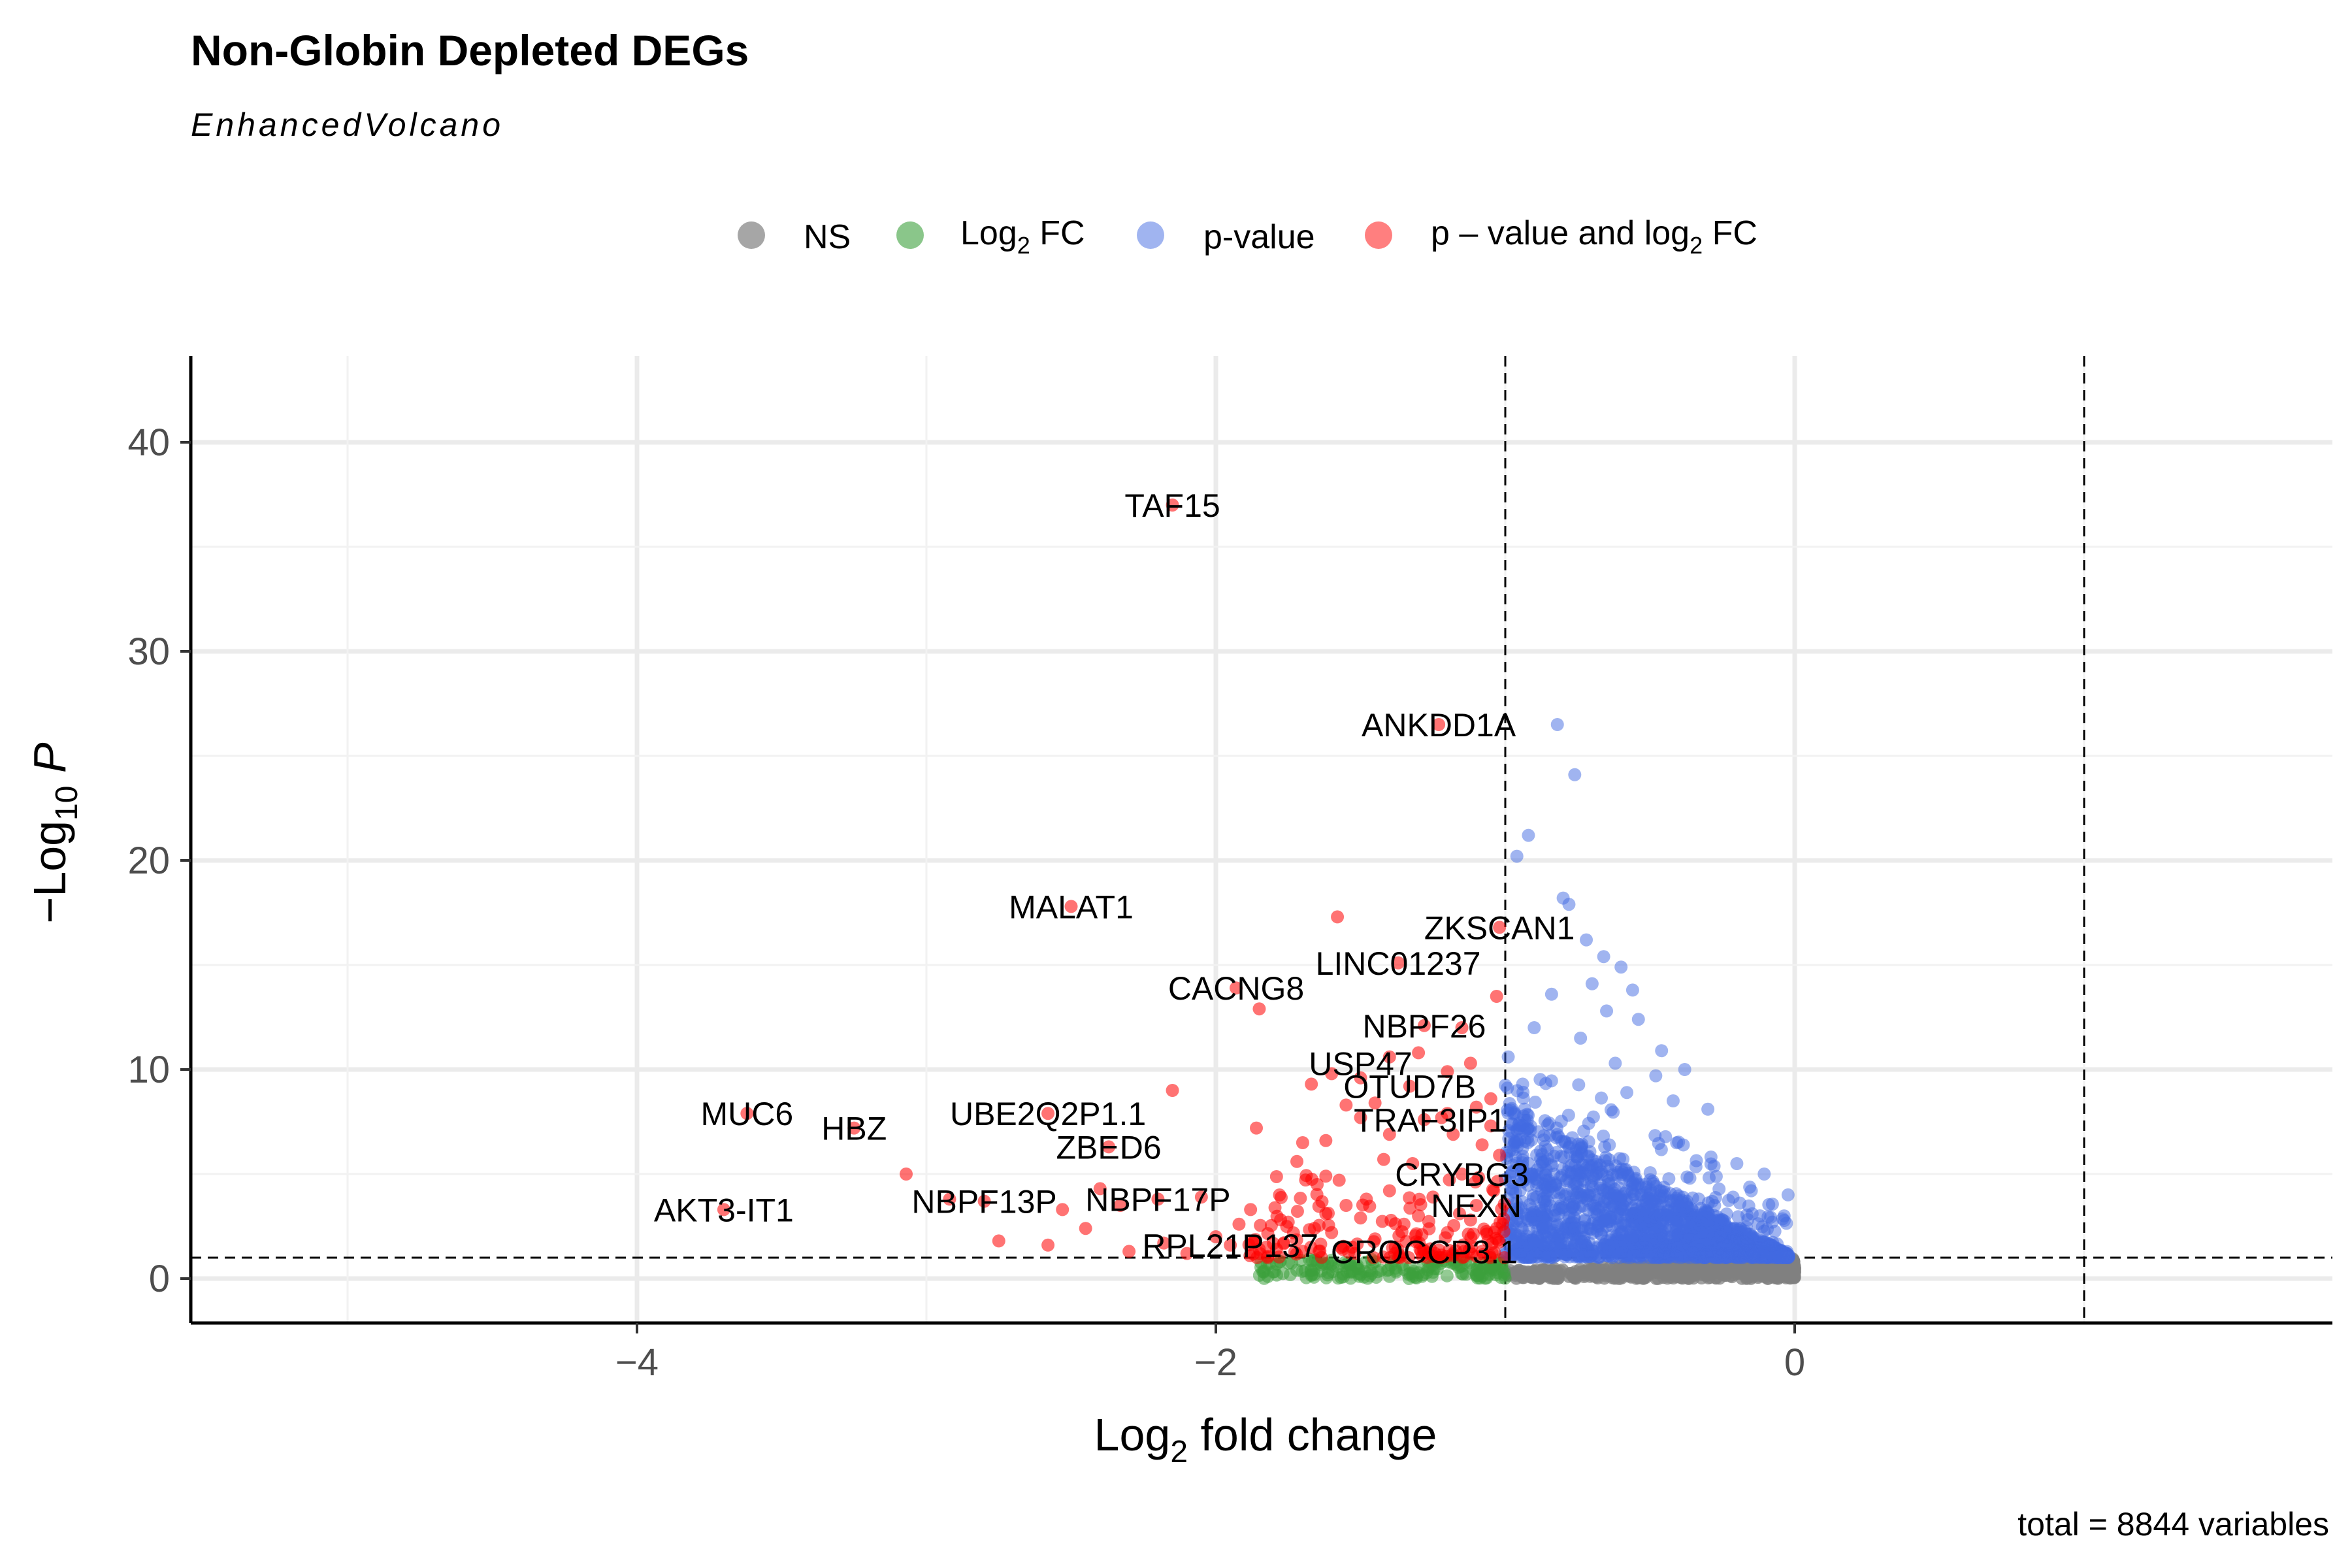 This screenshot has height=1568, width=2352. What do you see at coordinates (1409, 1087) in the screenshot?
I see `gene-label: OTUD7B` at bounding box center [1409, 1087].